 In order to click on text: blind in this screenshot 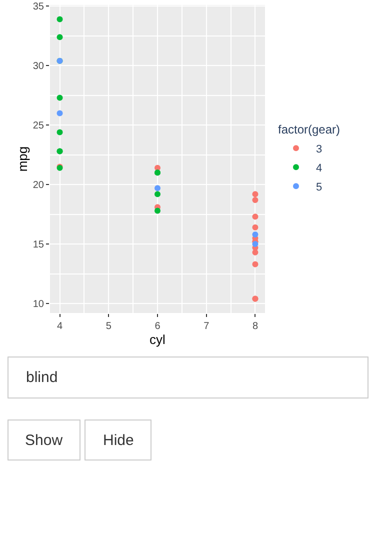, I will do `click(42, 377)`.